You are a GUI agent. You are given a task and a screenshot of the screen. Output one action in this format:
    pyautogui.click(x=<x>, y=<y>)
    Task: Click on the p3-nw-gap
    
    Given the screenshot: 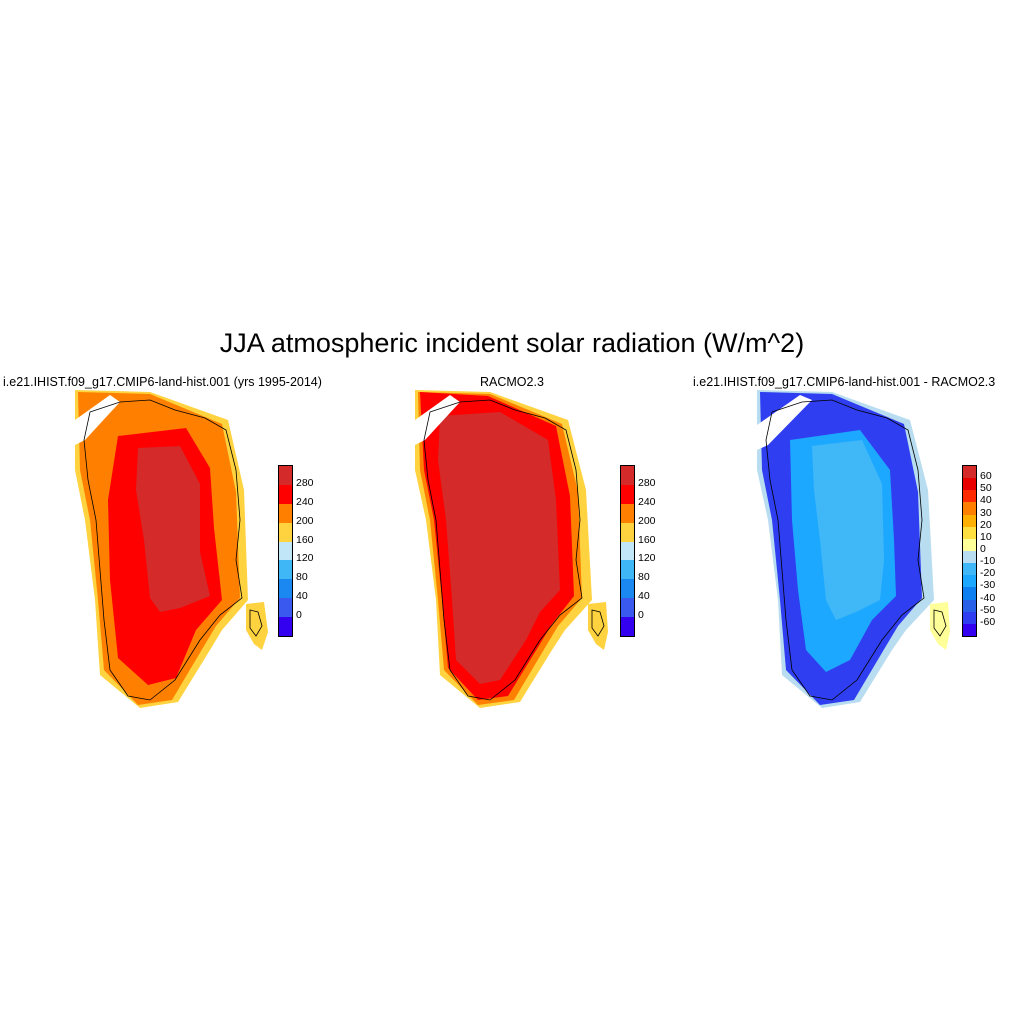 What is the action you would take?
    pyautogui.click(x=784, y=422)
    